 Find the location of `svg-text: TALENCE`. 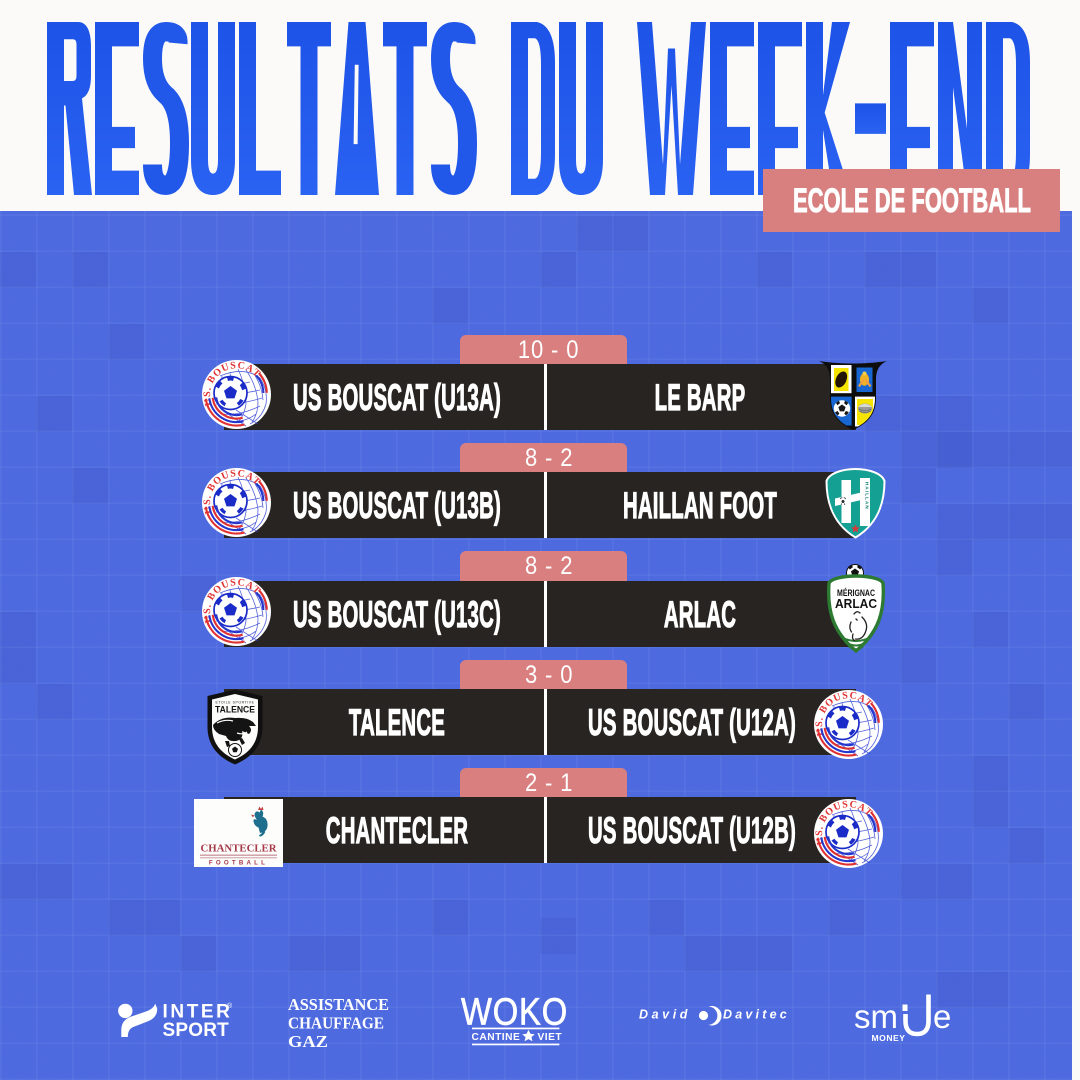

svg-text: TALENCE is located at coordinates (235, 710).